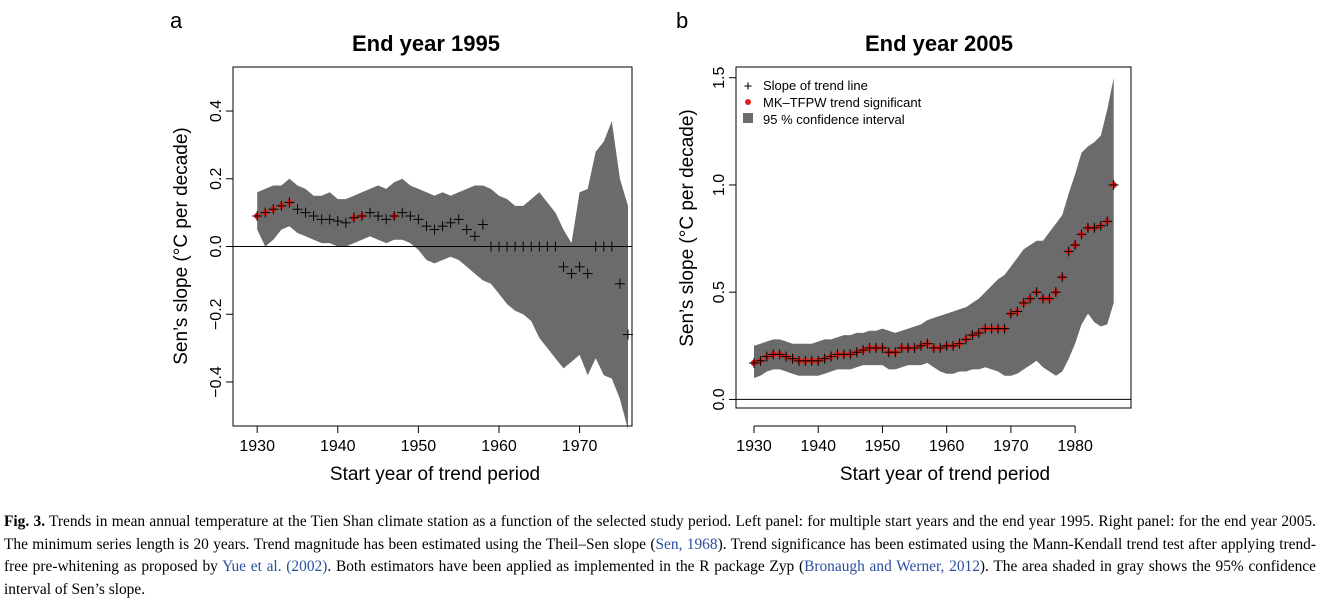 This screenshot has width=1322, height=601. Describe the element at coordinates (834, 119) in the screenshot. I see `legend-label-ci: 95 % confidence interval` at that location.